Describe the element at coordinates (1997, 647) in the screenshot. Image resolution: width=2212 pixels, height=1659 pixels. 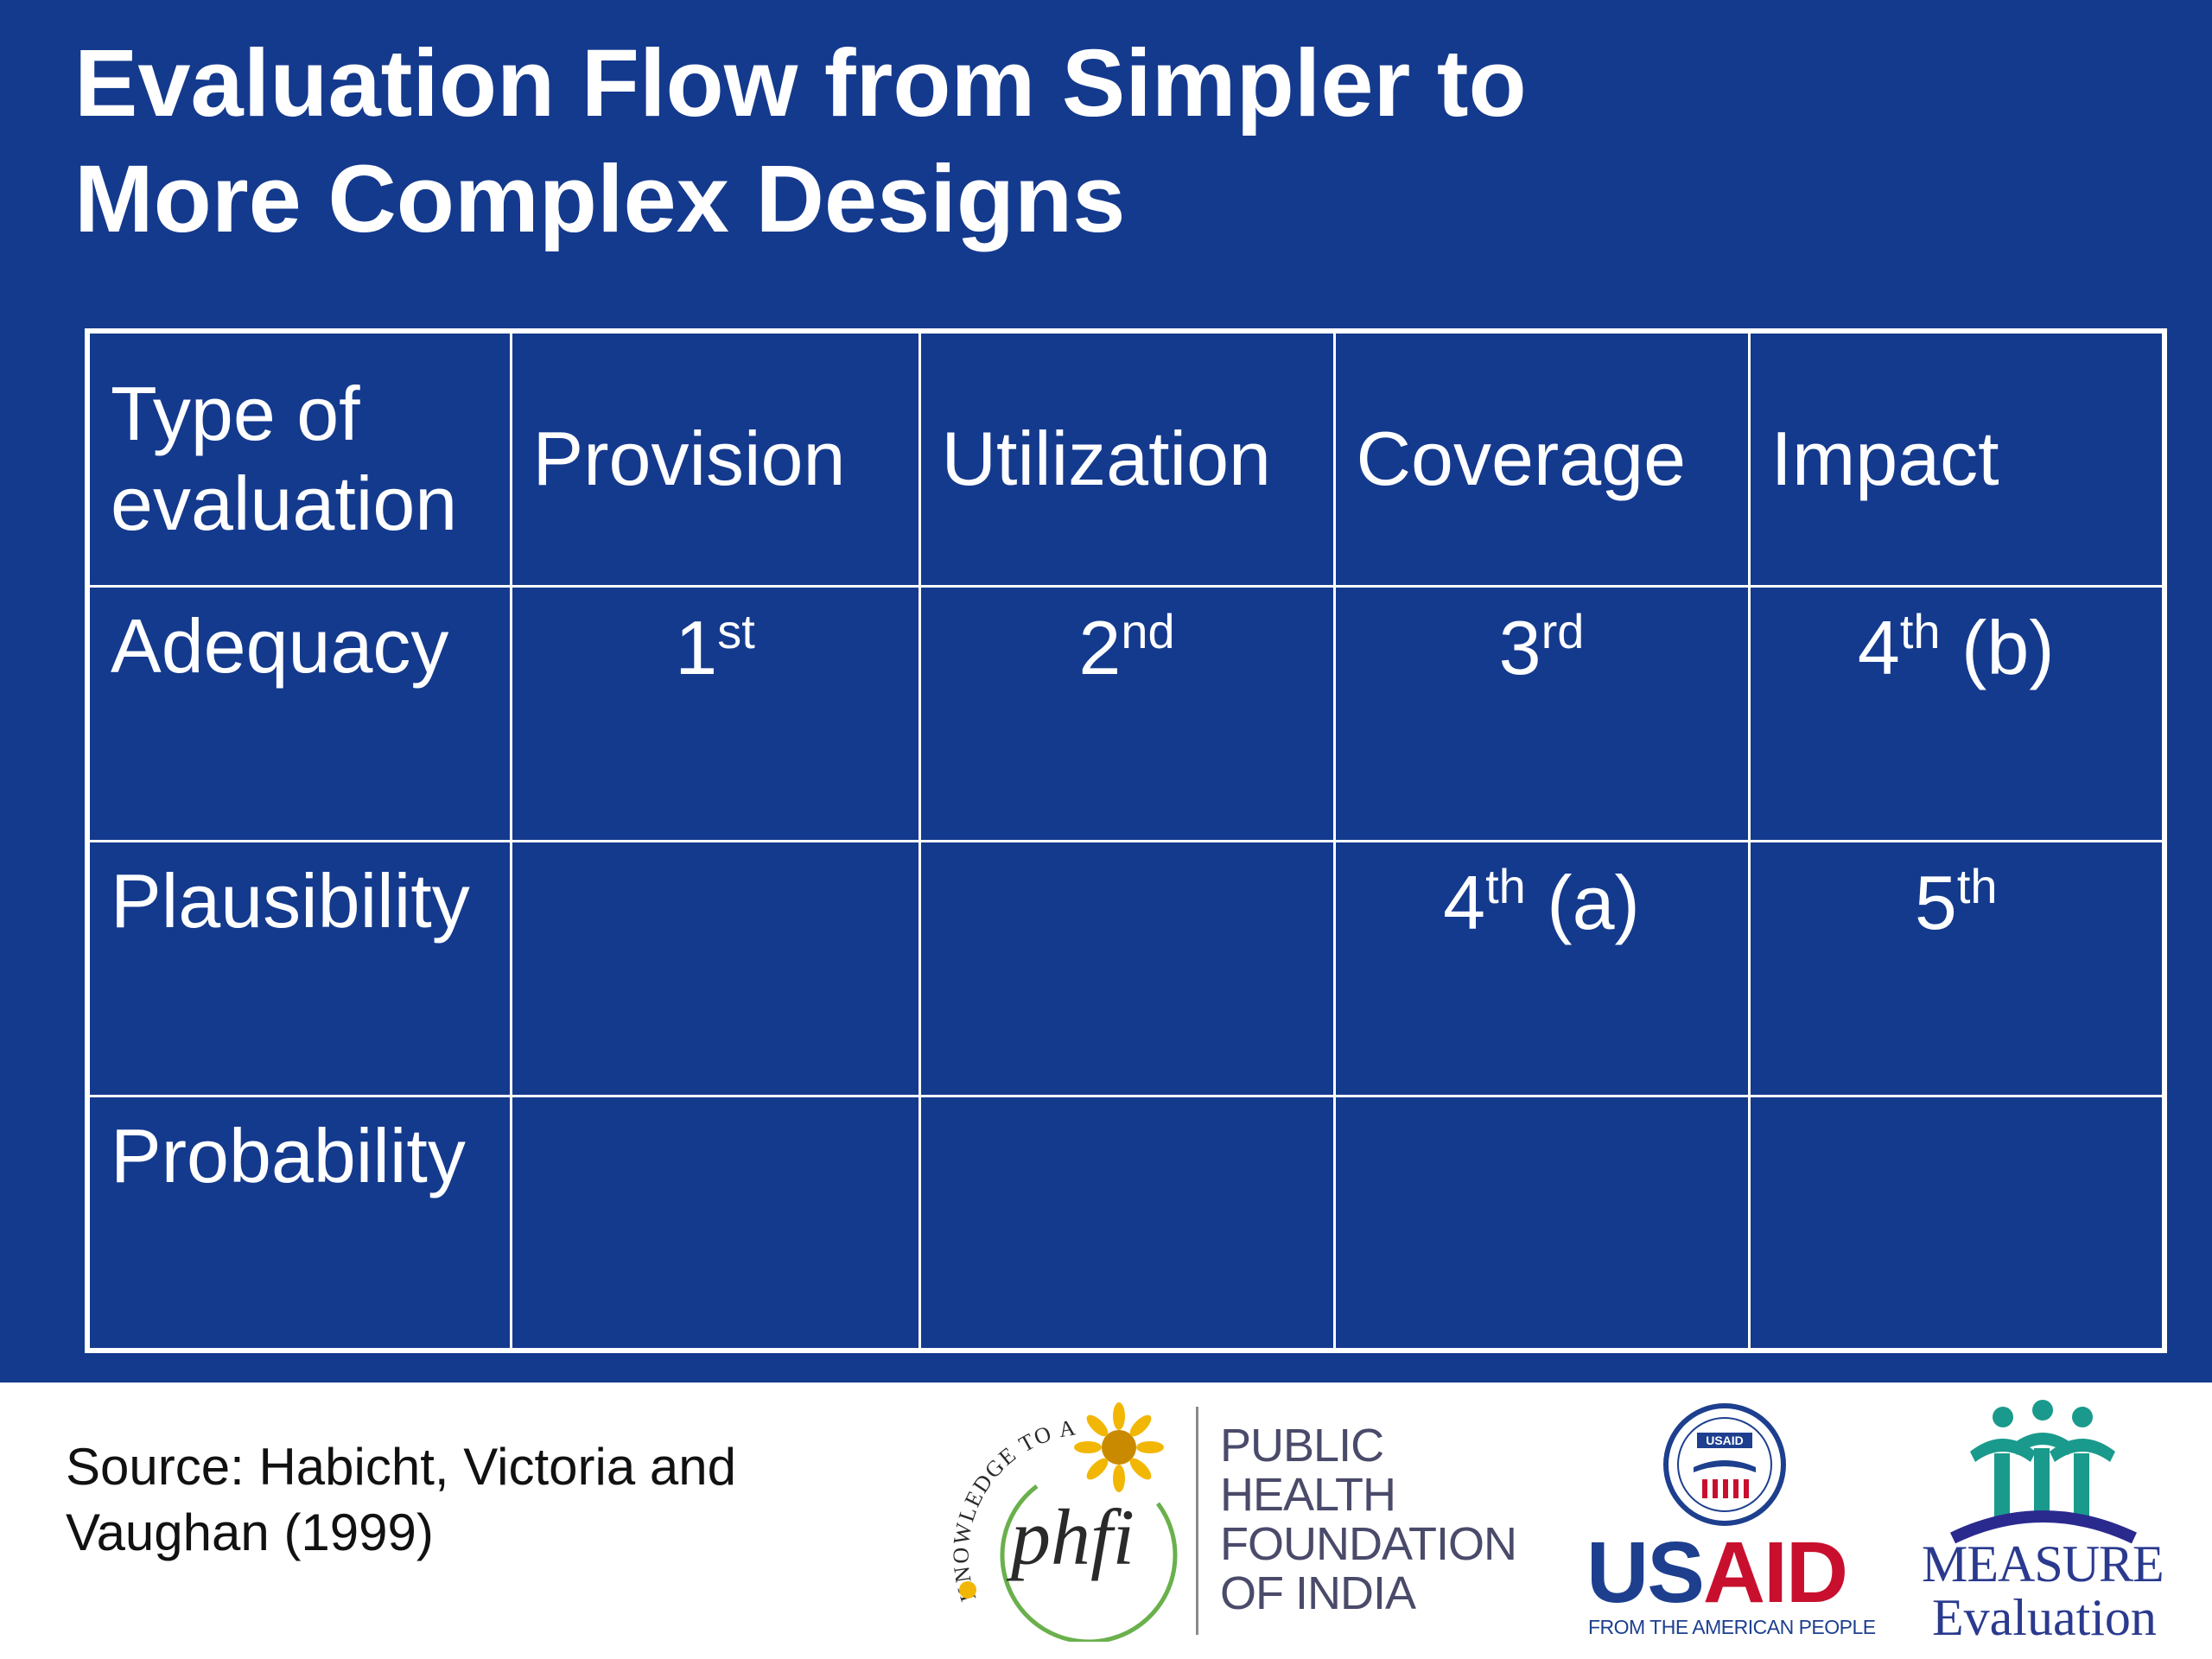
I see `rank-suffix: (b)` at that location.